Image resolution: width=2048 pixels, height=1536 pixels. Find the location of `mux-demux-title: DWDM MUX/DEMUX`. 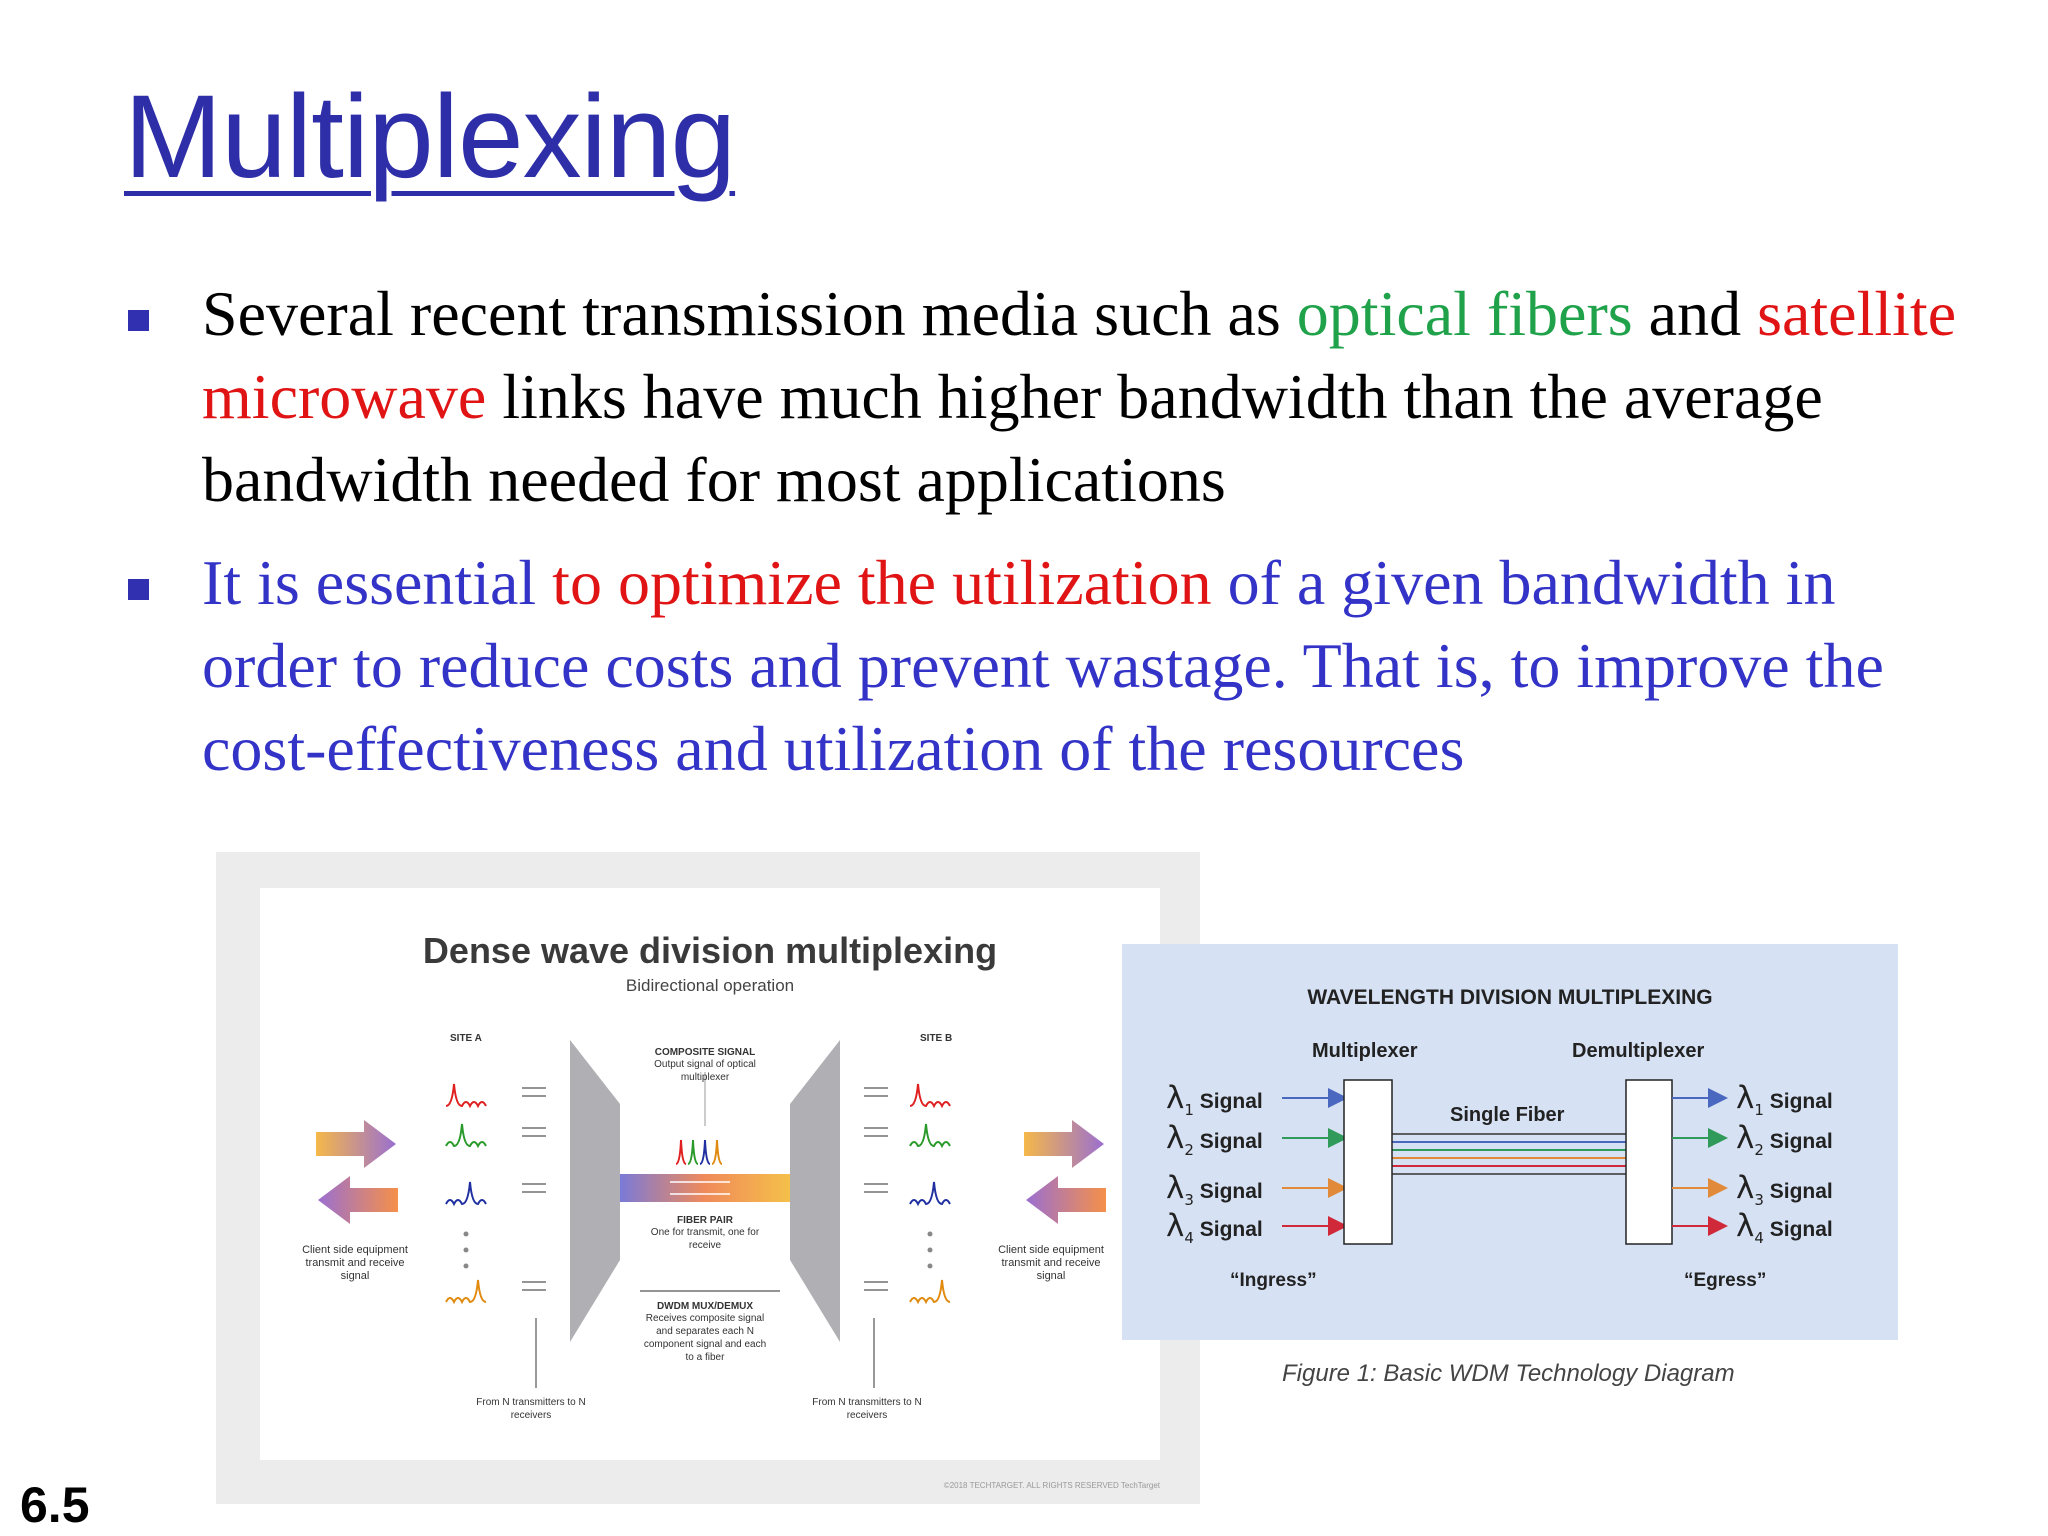

mux-demux-title: DWDM MUX/DEMUX is located at coordinates (705, 1306).